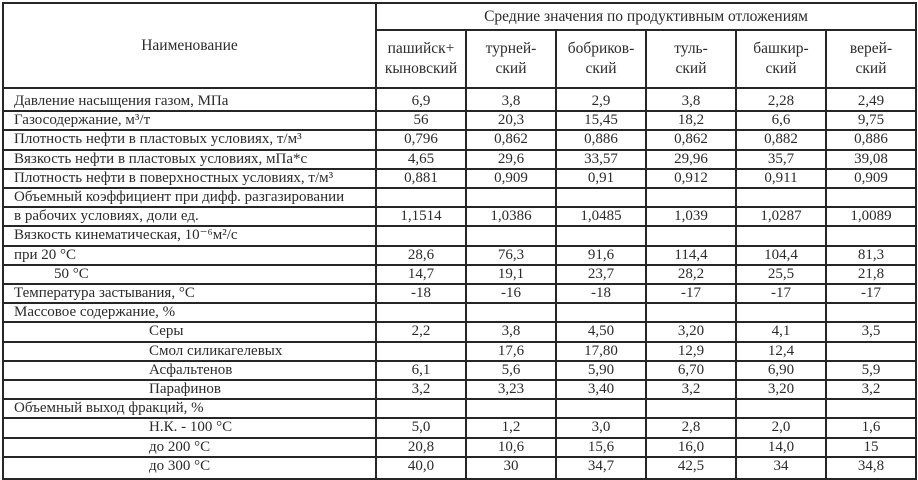  What do you see at coordinates (460, 351) in the screenshot?
I see `table-row: Смол силикагелевых 17,6 17,80 12,9 12,4` at bounding box center [460, 351].